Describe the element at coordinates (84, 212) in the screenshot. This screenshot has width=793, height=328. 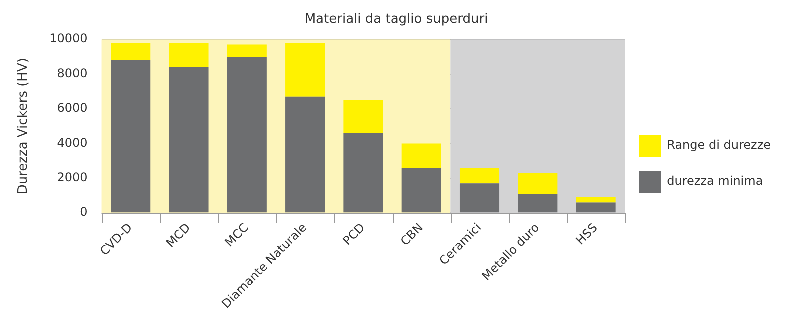
I see `y-tick-label: 0` at that location.